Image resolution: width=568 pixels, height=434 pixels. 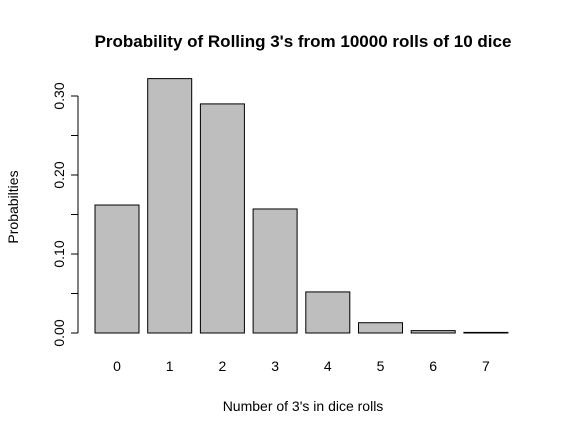 I want to click on y-tick-label: 0.10, so click(x=59, y=253).